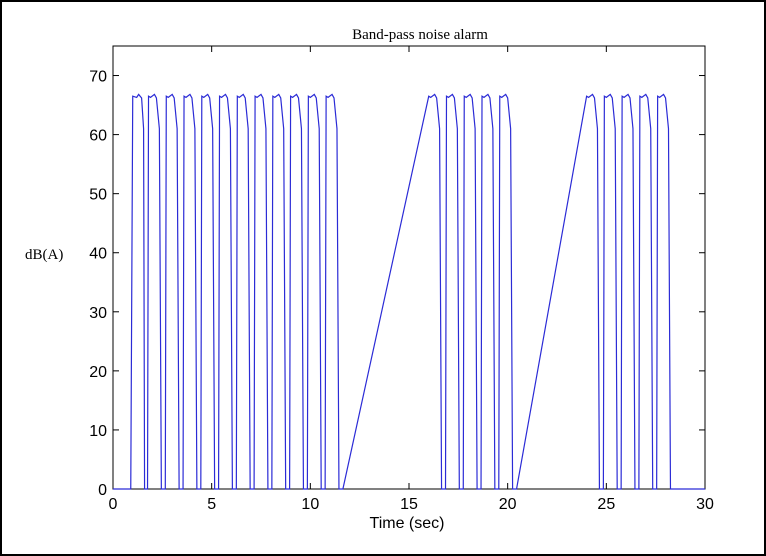 The height and width of the screenshot is (556, 766). What do you see at coordinates (113, 504) in the screenshot?
I see `x-tick-label: 0` at bounding box center [113, 504].